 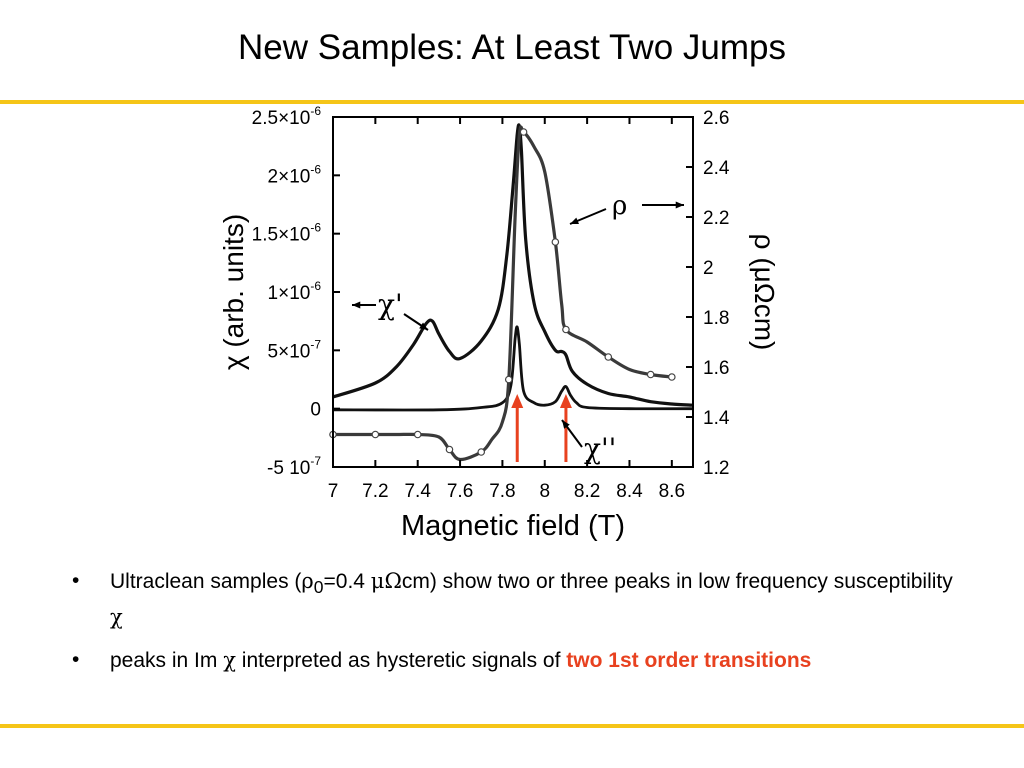 What do you see at coordinates (512, 47) in the screenshot?
I see `slide-title: New Samples: At Least Two Jumps` at bounding box center [512, 47].